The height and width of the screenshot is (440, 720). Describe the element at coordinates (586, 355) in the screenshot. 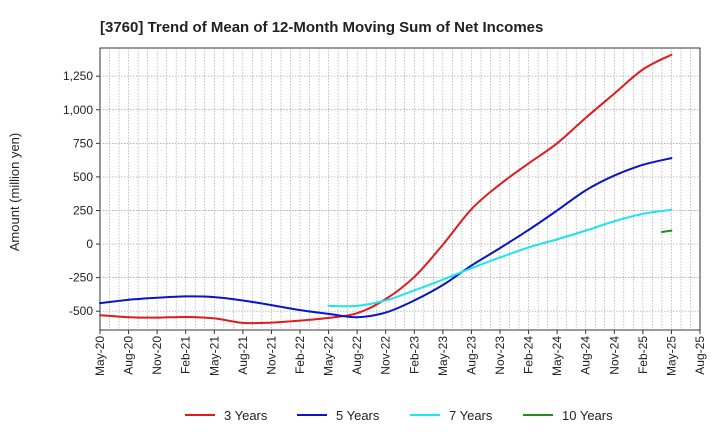

I see `x-tick-label: Aug-24` at that location.